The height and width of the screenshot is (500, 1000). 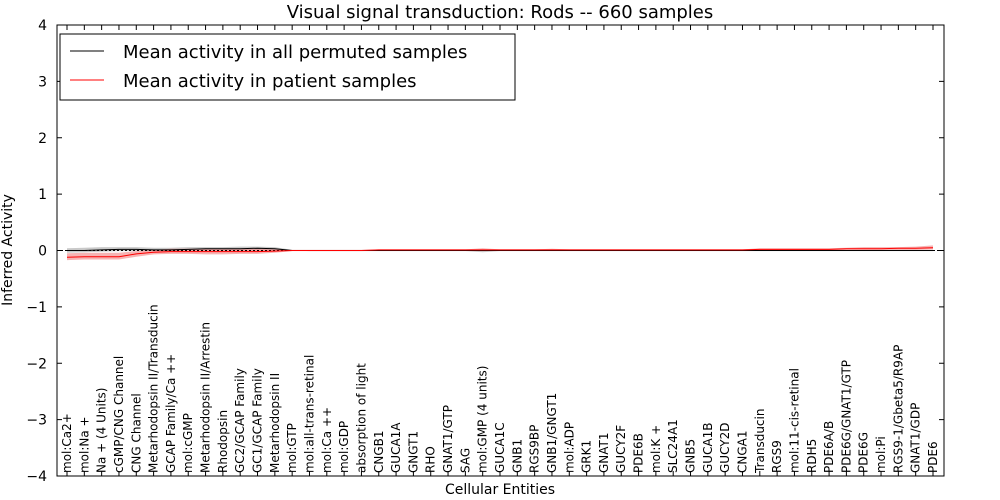 What do you see at coordinates (67, 443) in the screenshot?
I see `x-tick-label: mol:Ca2+` at bounding box center [67, 443].